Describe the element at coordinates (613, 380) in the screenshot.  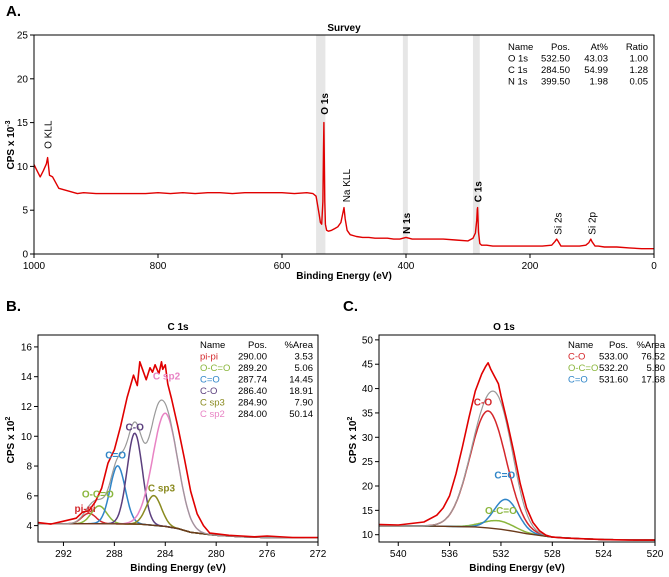
I see `o1s-table-cell: 531.60` at that location.